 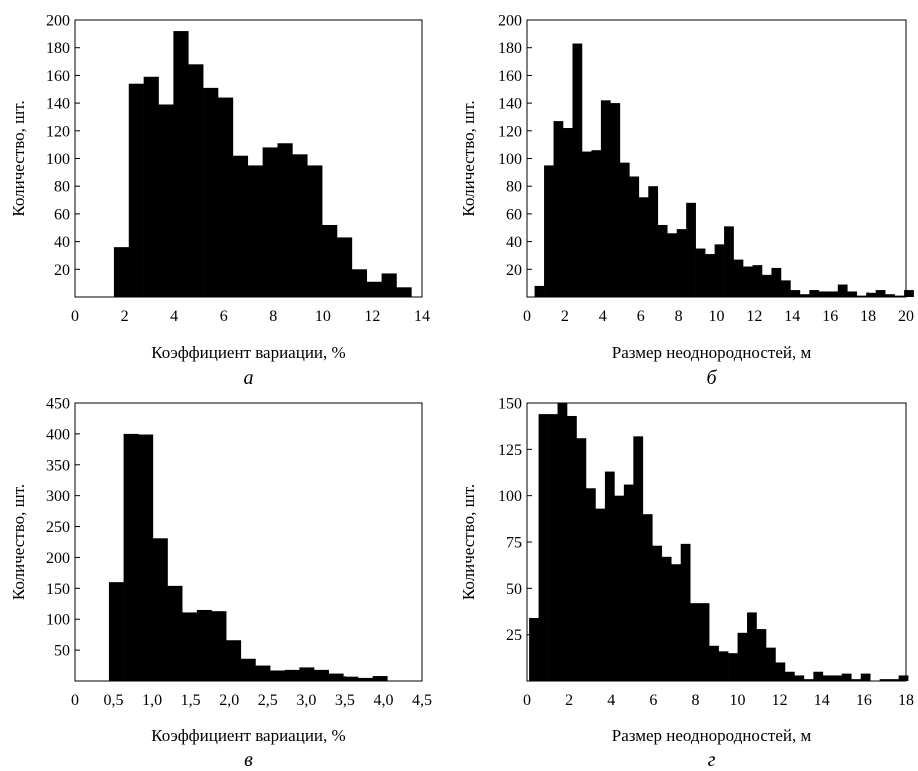 I want to click on y-tick-label: 140, so click(x=58, y=104).